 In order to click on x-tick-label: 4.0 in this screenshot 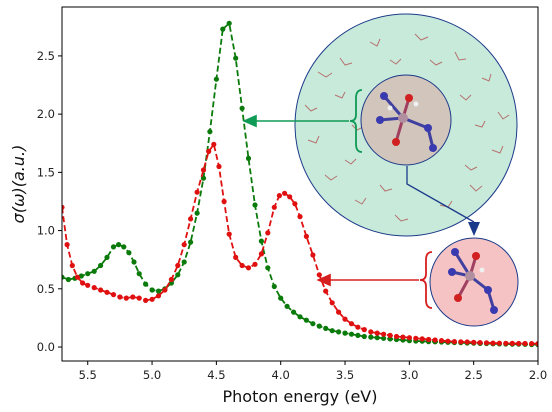, I will do `click(281, 375)`.